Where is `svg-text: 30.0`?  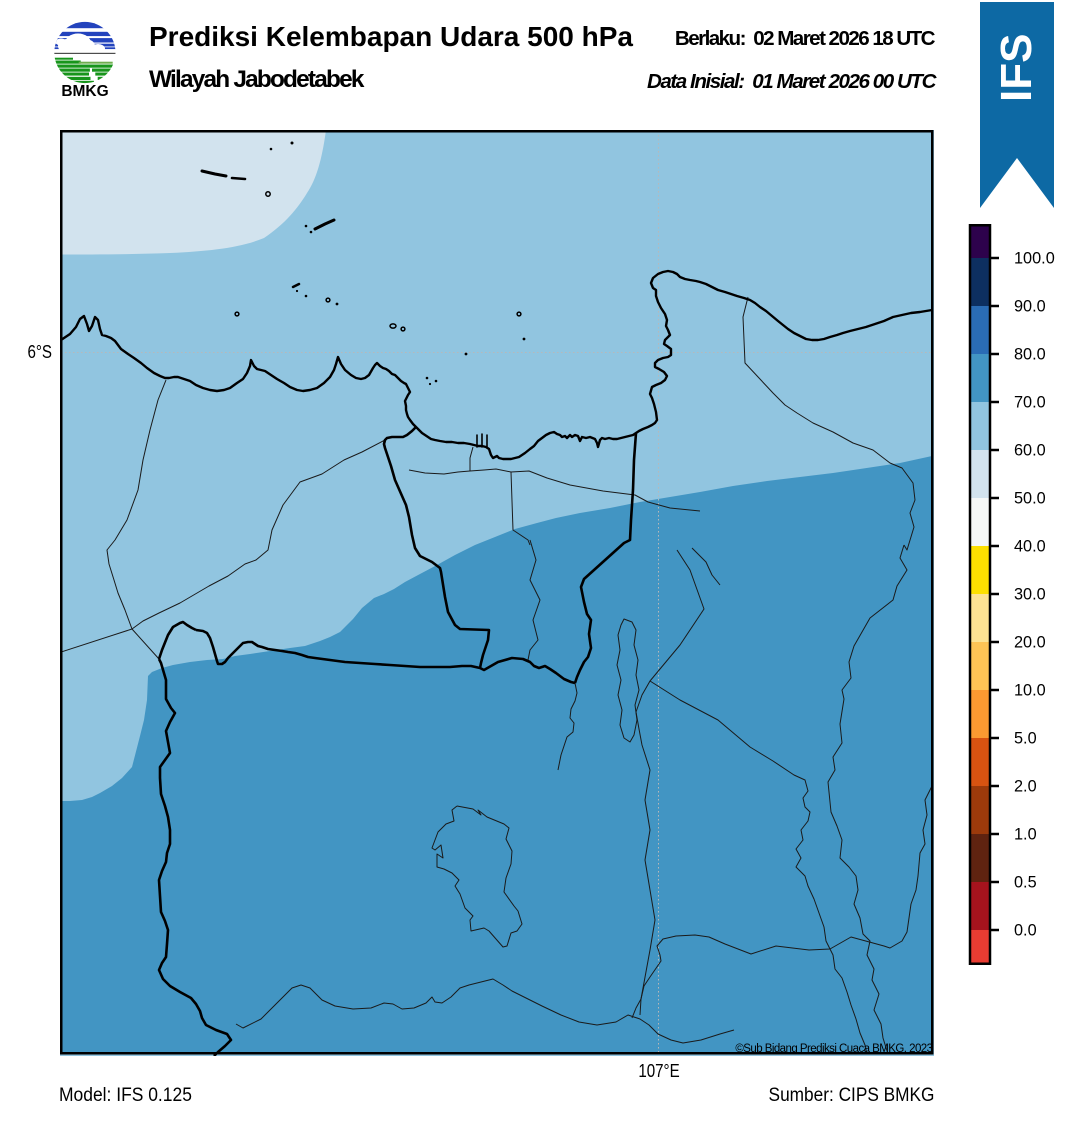 svg-text: 30.0 is located at coordinates (1030, 595).